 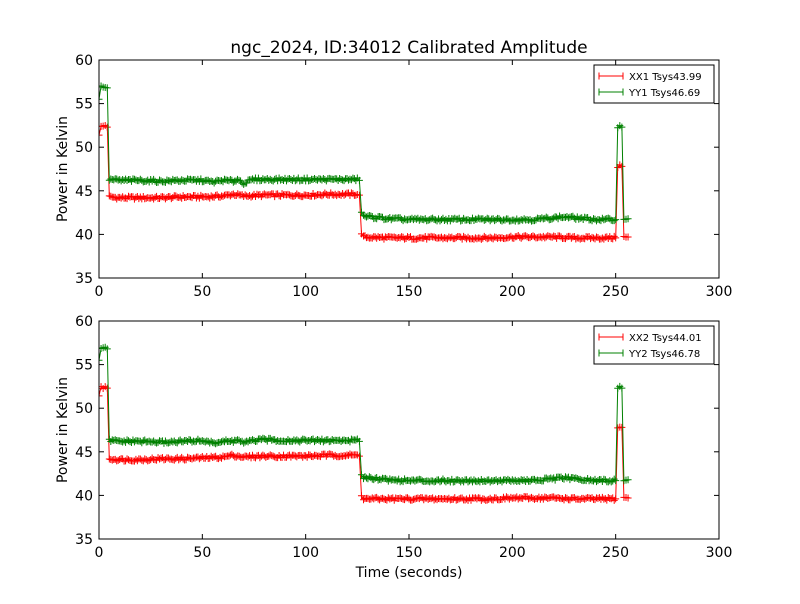 I want to click on x-tick-label: 200, so click(x=512, y=292).